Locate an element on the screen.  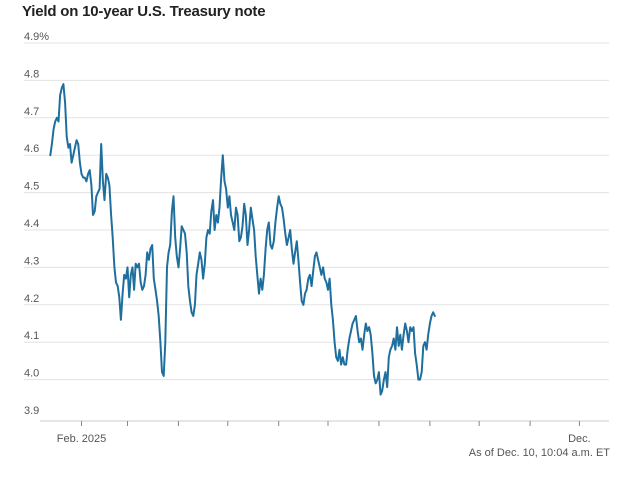
y-tick-label: 3.9 is located at coordinates (31, 411).